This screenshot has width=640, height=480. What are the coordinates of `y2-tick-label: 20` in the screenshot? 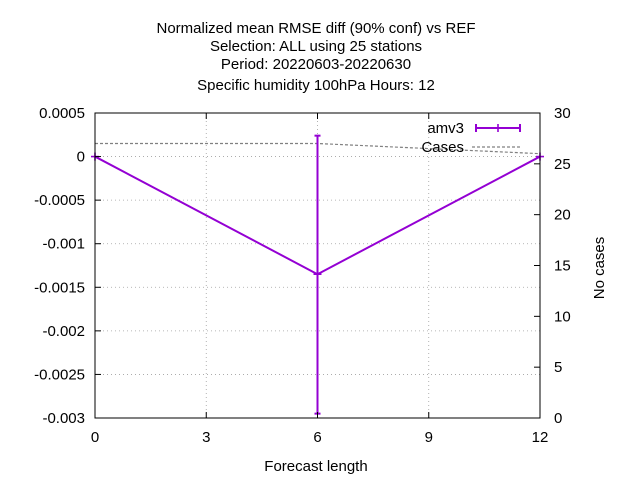 It's located at (562, 215).